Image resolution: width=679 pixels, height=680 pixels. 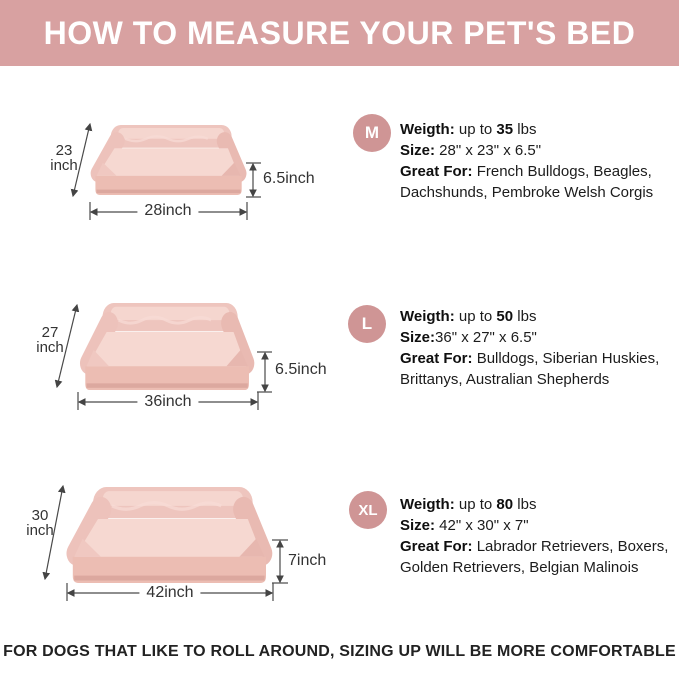 What do you see at coordinates (471, 150) in the screenshot?
I see `size-line: Size: 28" x 23" x 6.5"` at bounding box center [471, 150].